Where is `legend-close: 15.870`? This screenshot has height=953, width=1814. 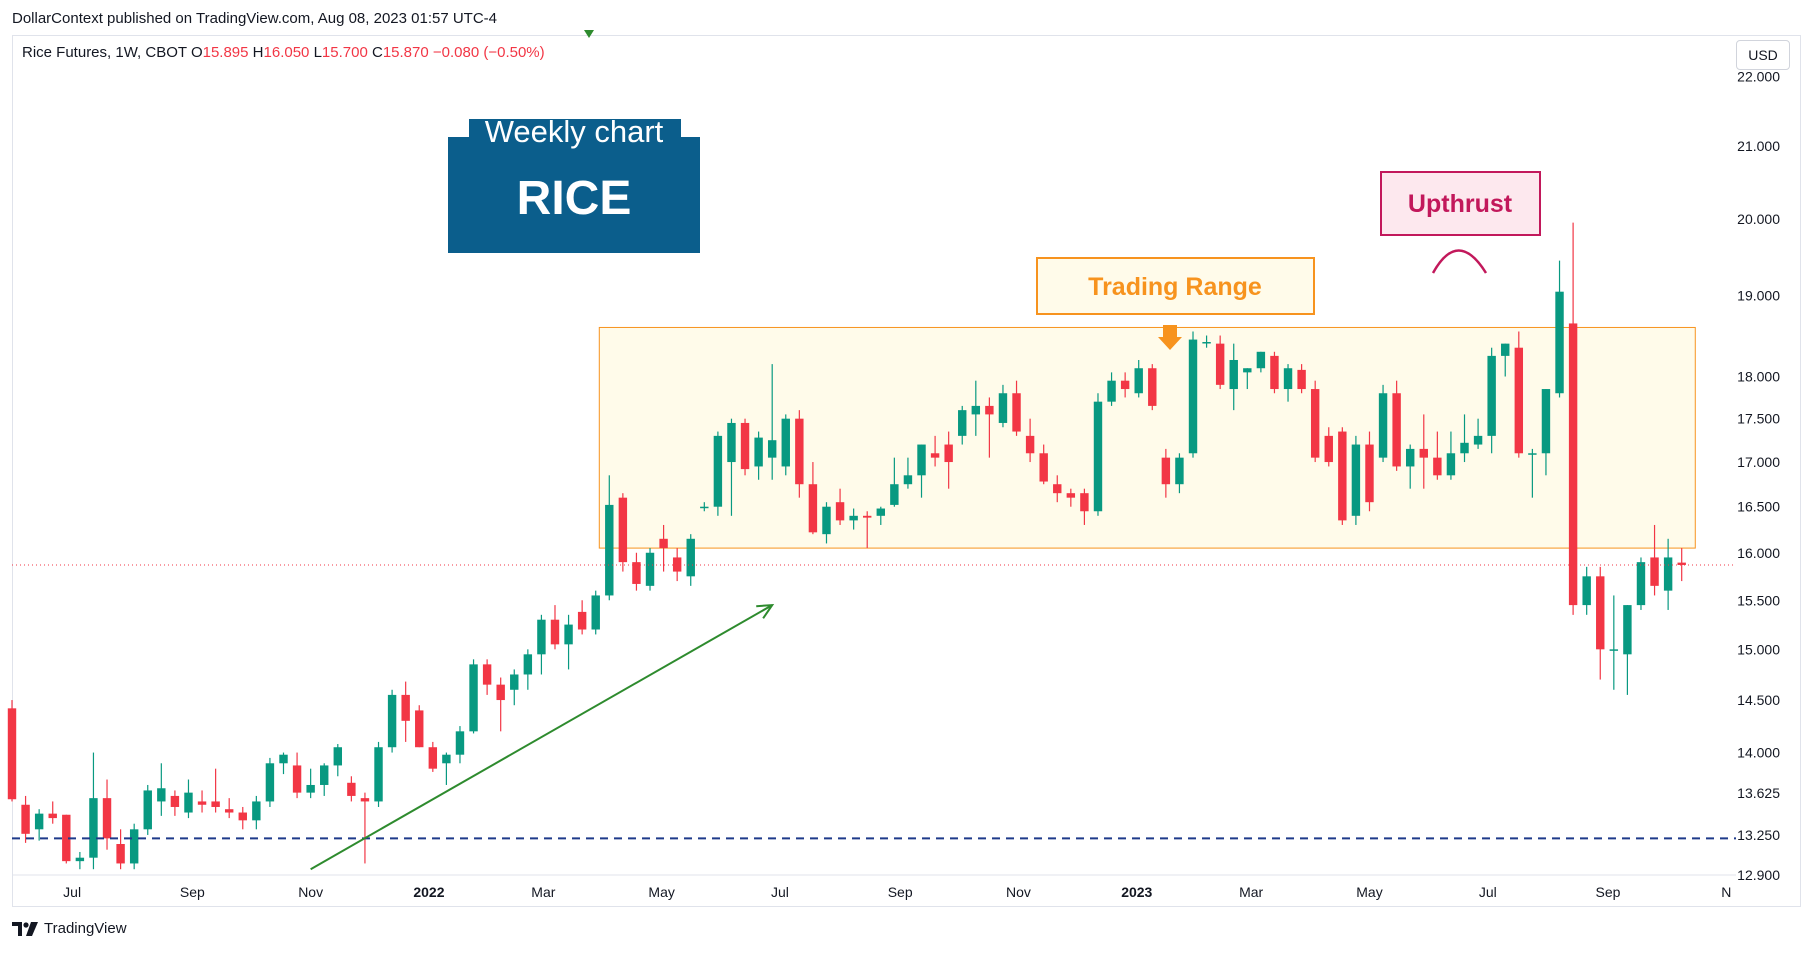
legend-close: 15.870 is located at coordinates (405, 52).